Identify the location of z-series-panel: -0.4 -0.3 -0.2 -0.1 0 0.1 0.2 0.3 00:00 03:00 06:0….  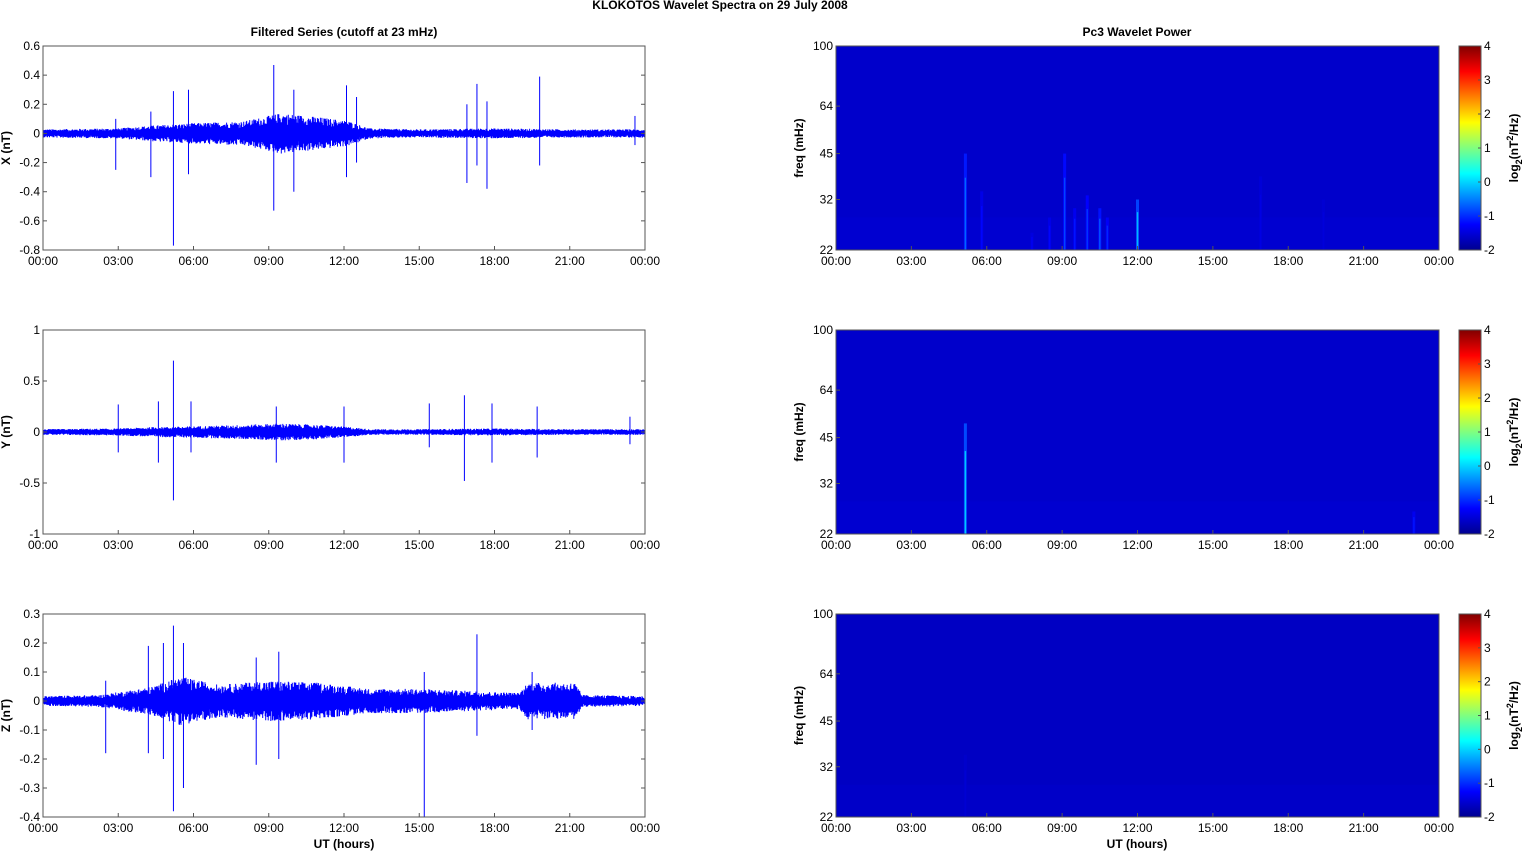
(330, 721).